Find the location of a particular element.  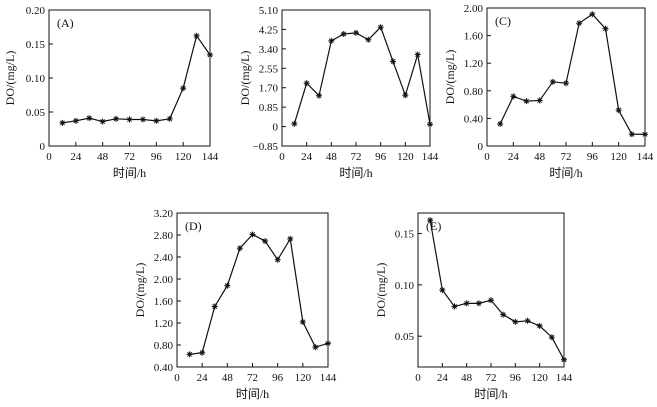

panel-label: (D) is located at coordinates (193, 226).